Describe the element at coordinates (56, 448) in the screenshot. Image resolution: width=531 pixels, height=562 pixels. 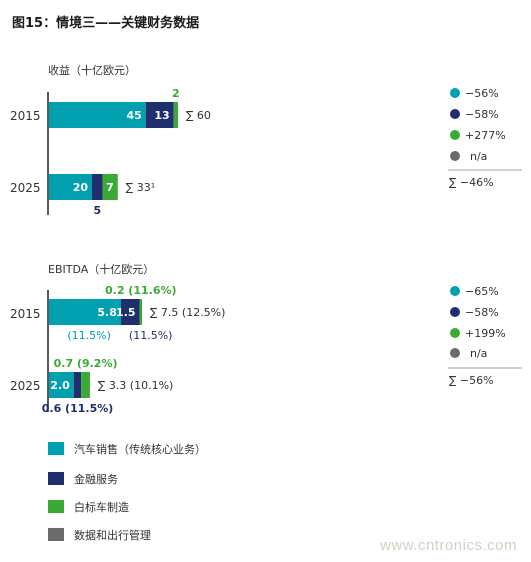
I see `legend-swatch-sales` at that location.